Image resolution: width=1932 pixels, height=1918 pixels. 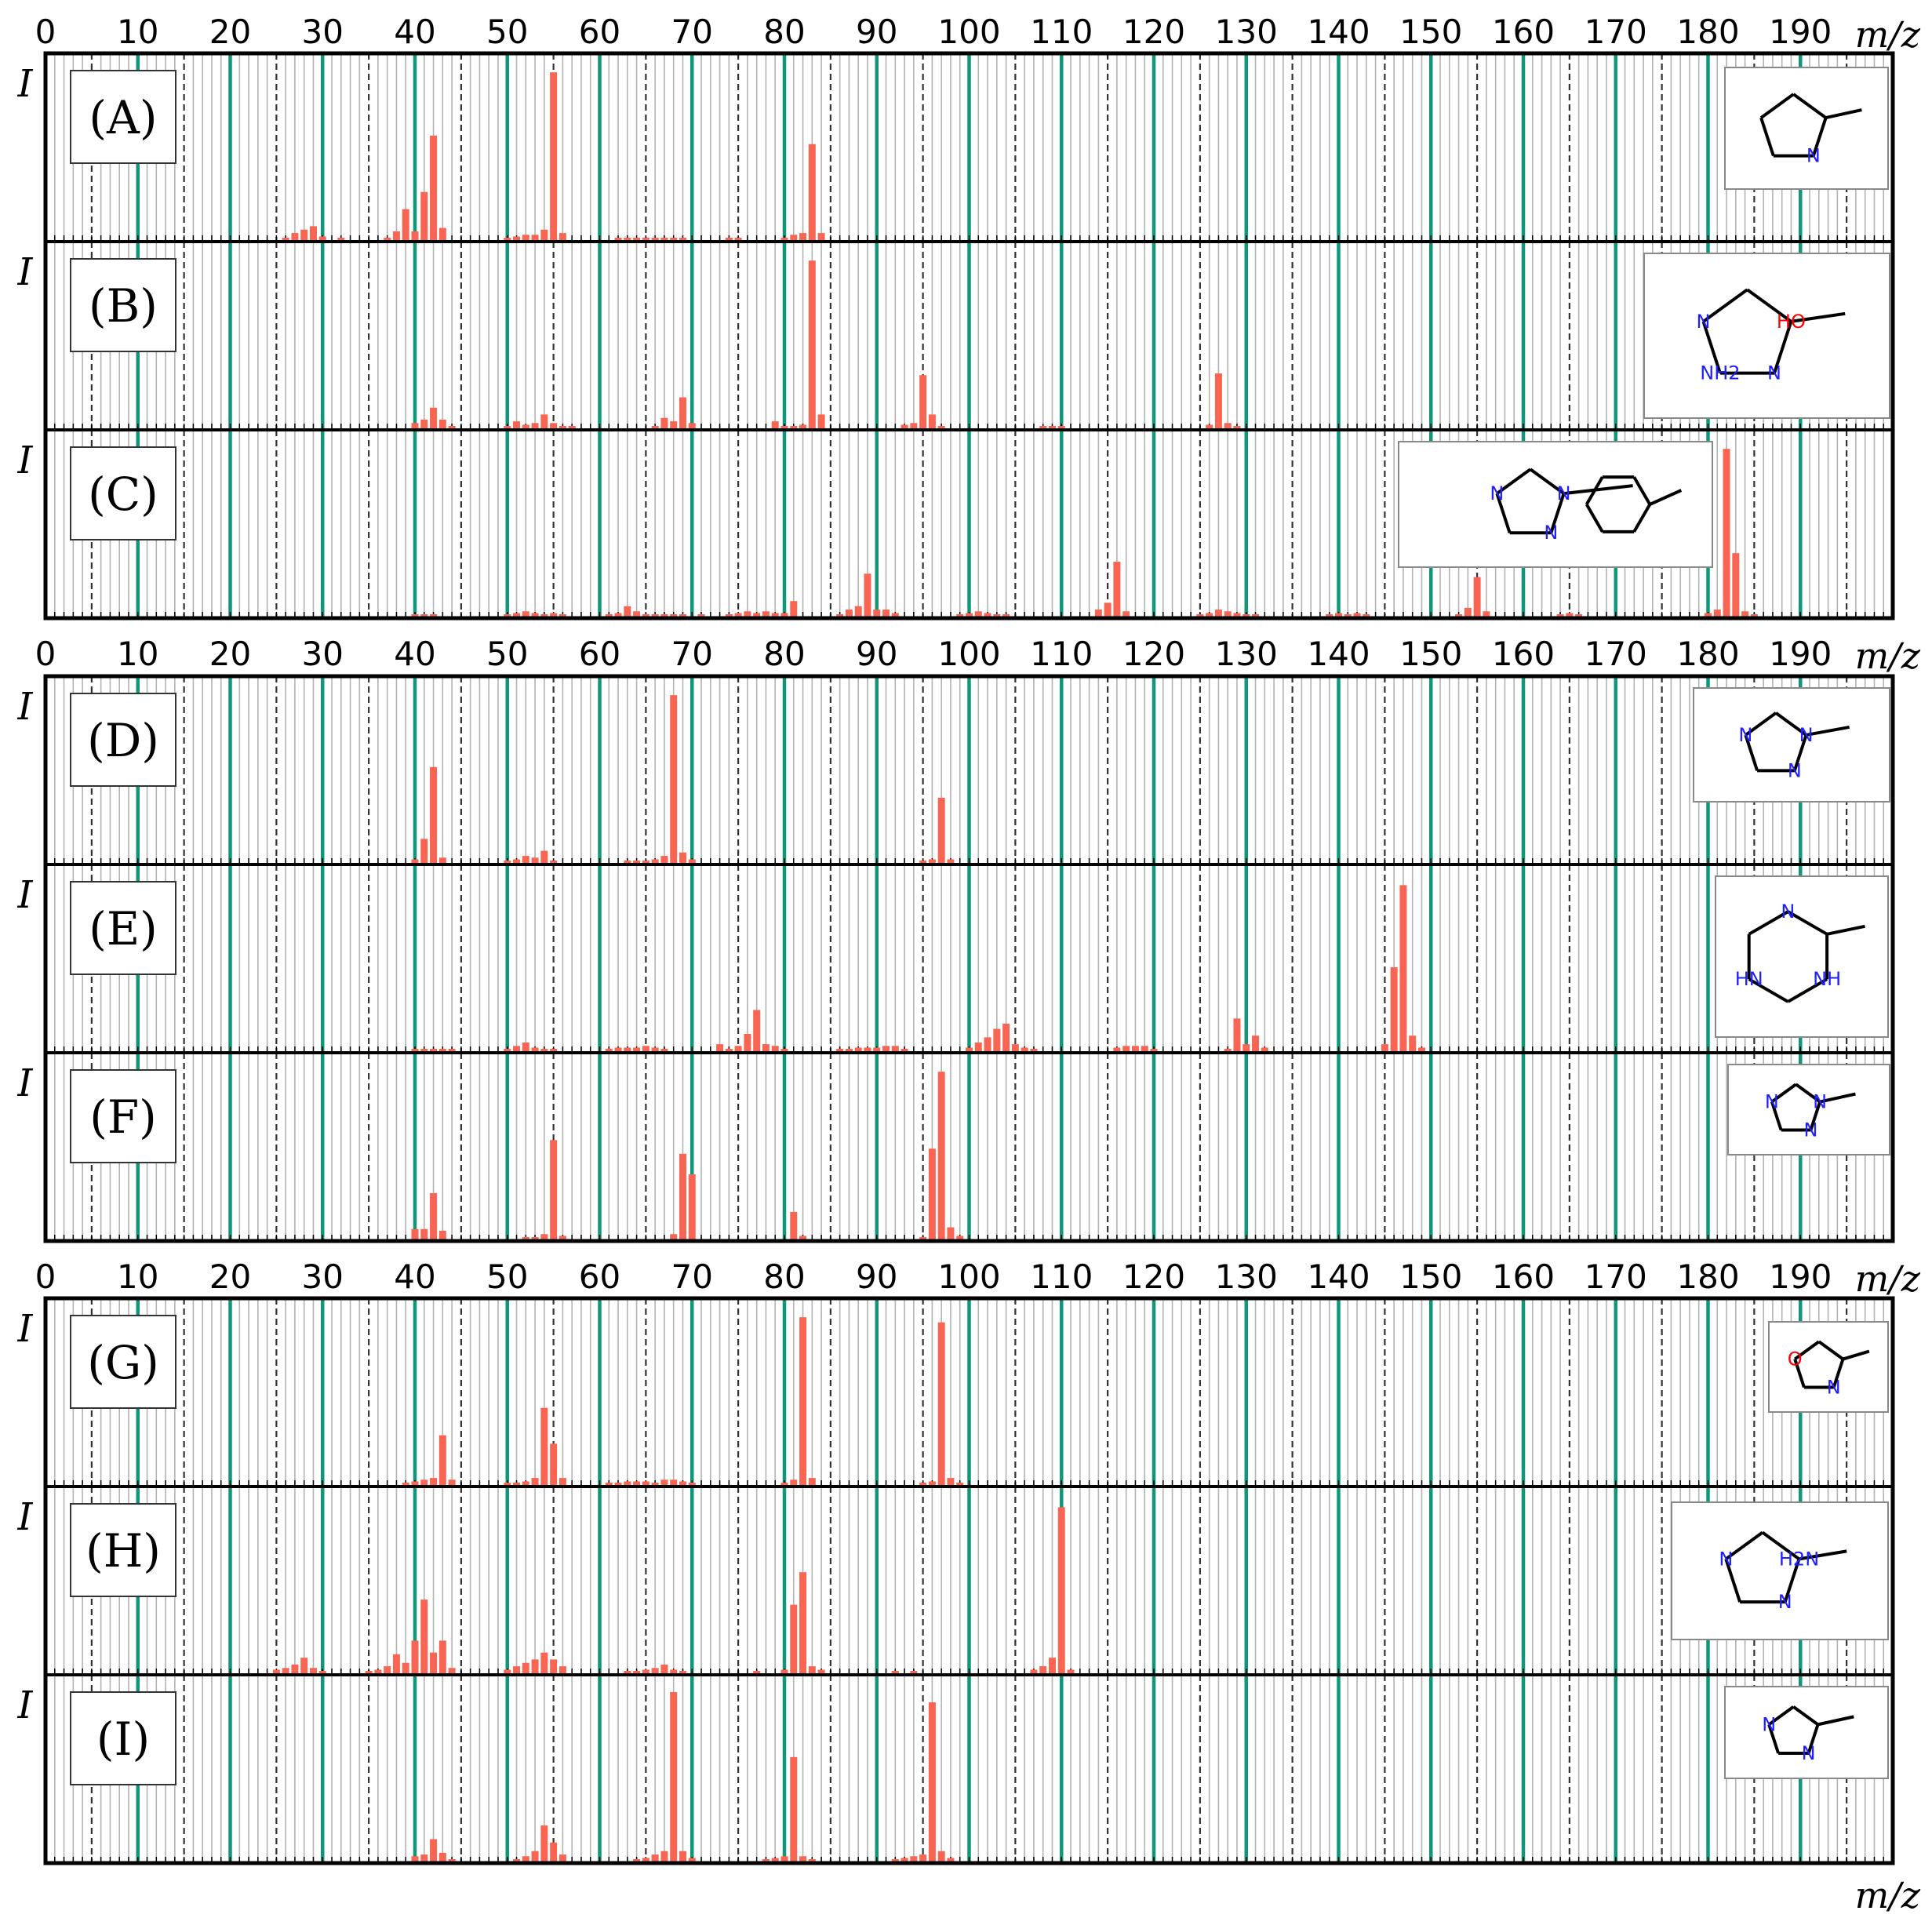 What do you see at coordinates (956, 770) in the screenshot?
I see `spectrum-panel: I(D)NN N` at bounding box center [956, 770].